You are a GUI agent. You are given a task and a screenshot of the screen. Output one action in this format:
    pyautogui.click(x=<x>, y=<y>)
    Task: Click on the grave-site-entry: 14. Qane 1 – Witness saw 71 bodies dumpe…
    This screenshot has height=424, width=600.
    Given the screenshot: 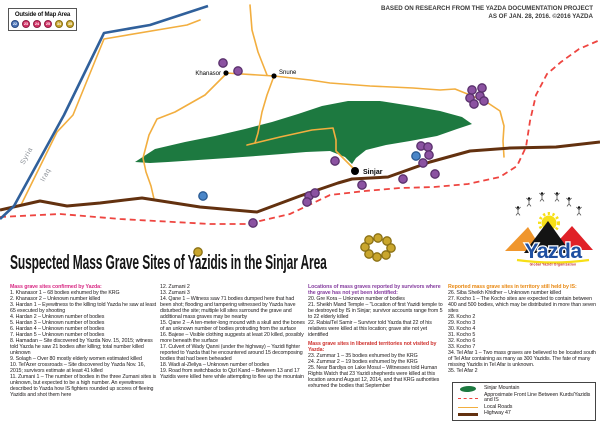 What is the action you would take?
    pyautogui.click(x=228, y=308)
    